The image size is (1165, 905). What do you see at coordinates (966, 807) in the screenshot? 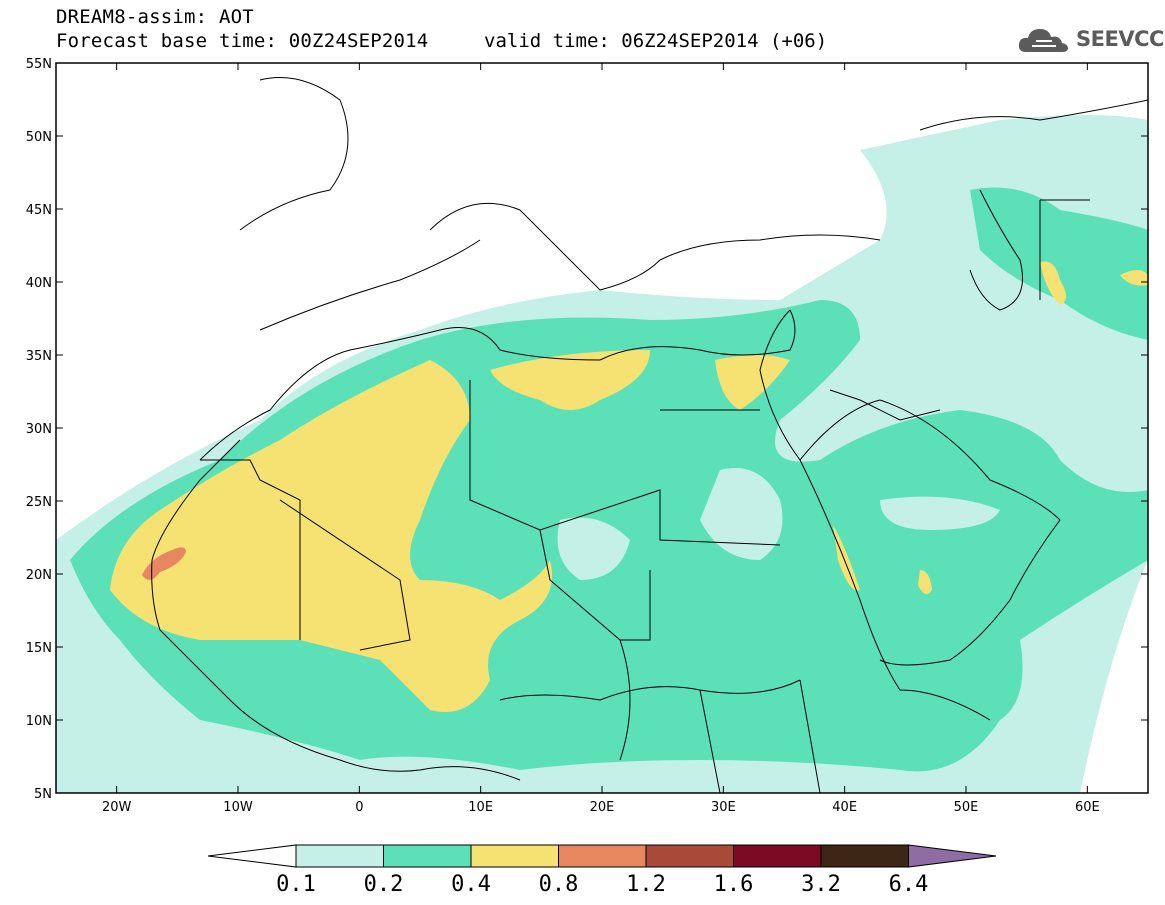
I see `lon-tick-label: 50E` at bounding box center [966, 807].